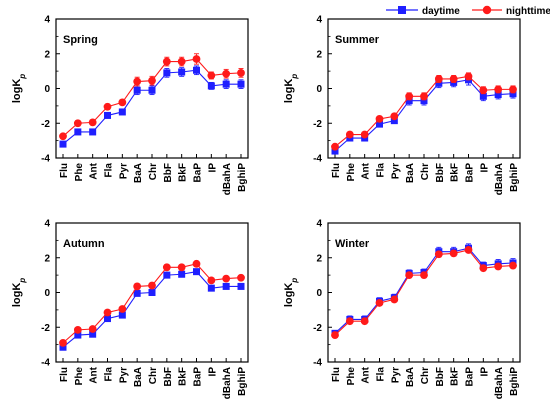 The height and width of the screenshot is (411, 550). I want to click on legend-entry-nighttime: nighttime, so click(511, 11).